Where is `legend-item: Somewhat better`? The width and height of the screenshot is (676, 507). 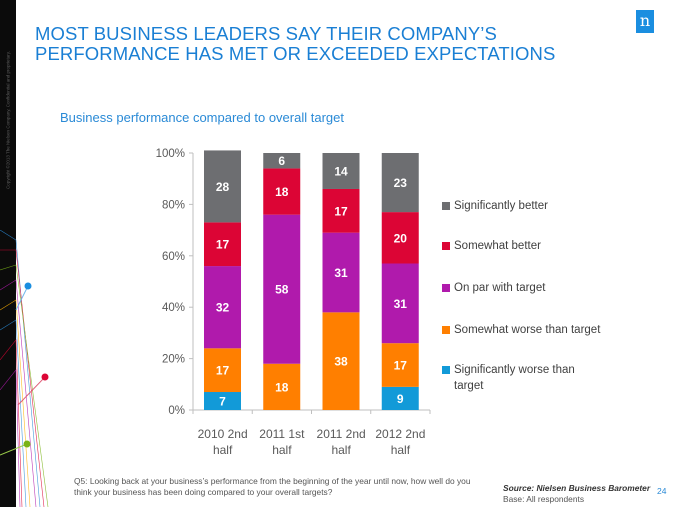 legend-item: Somewhat better is located at coordinates (523, 246).